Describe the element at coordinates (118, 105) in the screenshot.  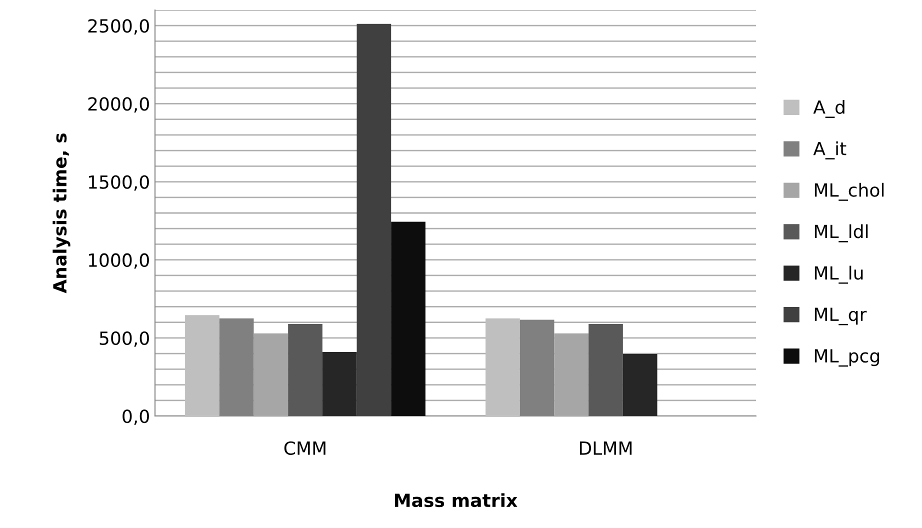
I see `y-tick-label: 2000,0` at that location.